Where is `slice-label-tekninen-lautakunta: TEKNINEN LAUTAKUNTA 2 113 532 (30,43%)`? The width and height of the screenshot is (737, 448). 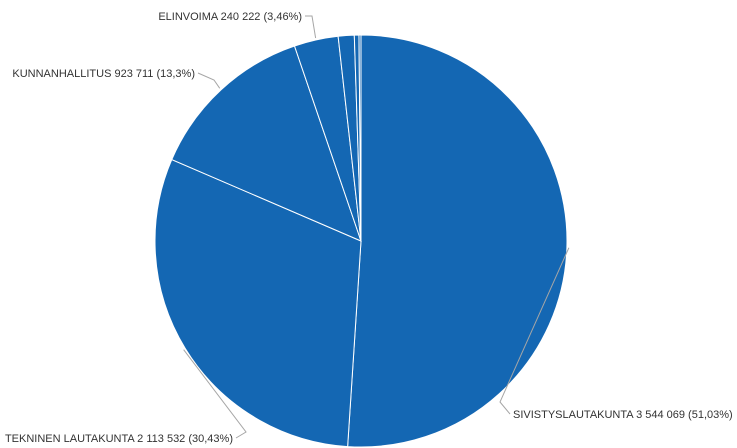
slice-label-tekninen-lautakunta: TEKNINEN LAUTAKUNTA 2 113 532 (30,43%) is located at coordinates (119, 439).